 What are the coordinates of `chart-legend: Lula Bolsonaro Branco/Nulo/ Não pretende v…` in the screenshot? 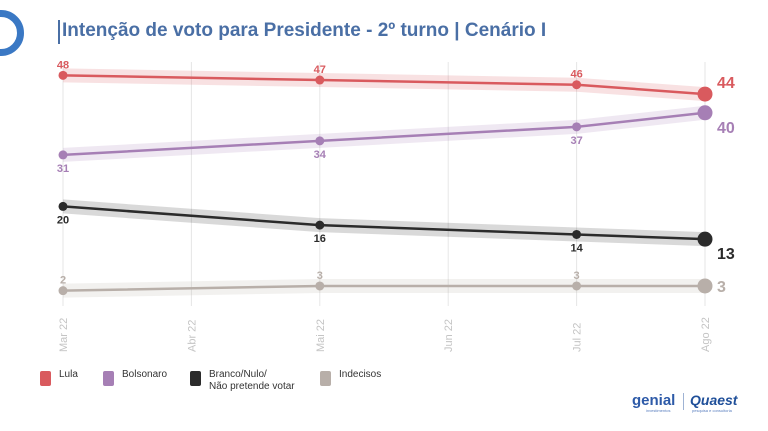 It's located at (384, 386).